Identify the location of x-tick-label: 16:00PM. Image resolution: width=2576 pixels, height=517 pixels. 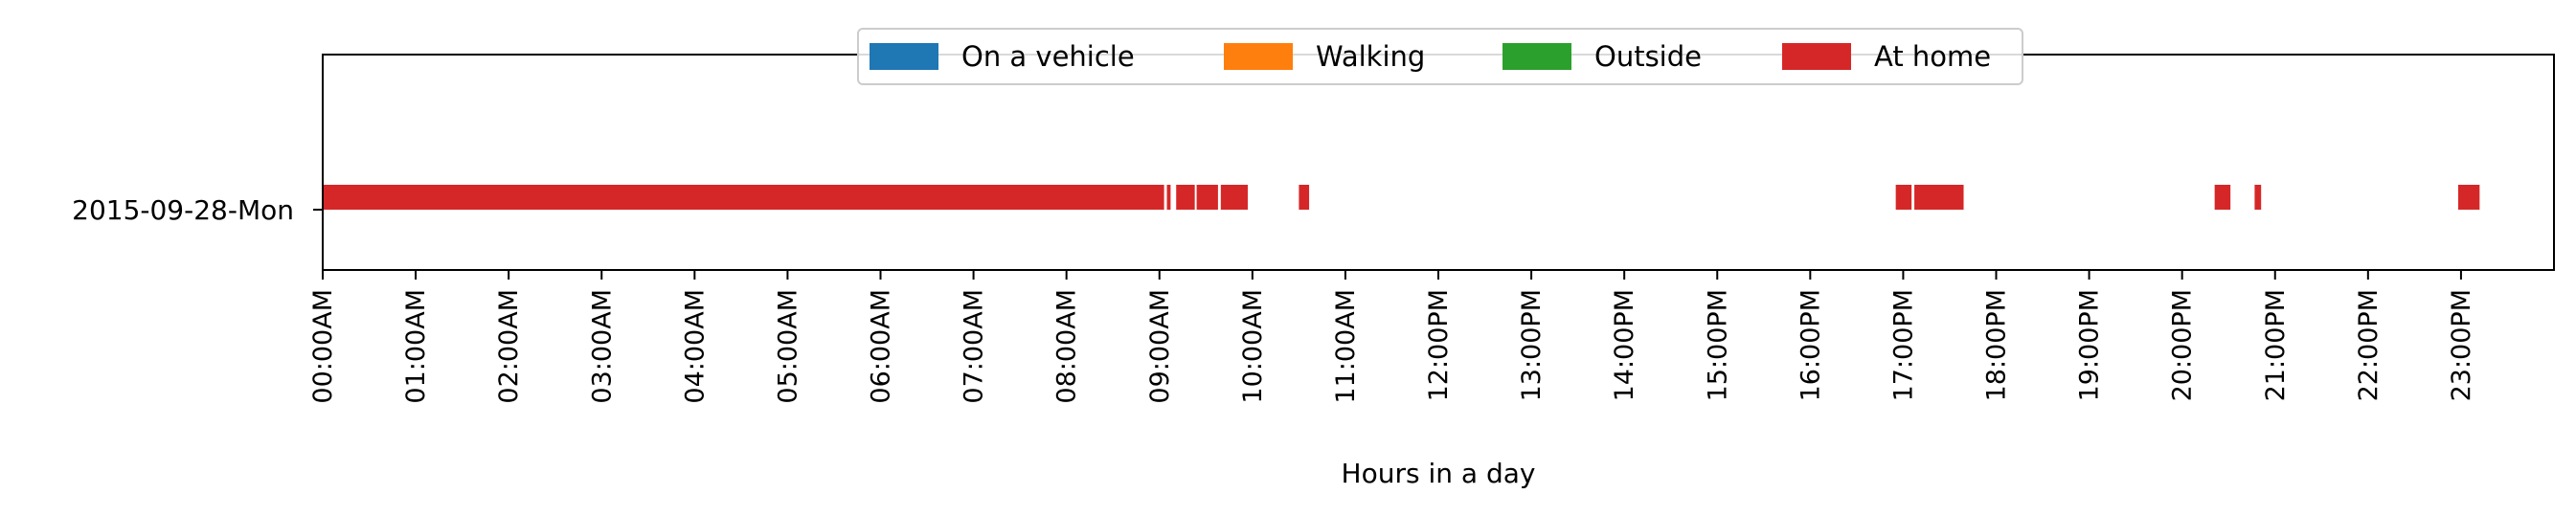
(1810, 345).